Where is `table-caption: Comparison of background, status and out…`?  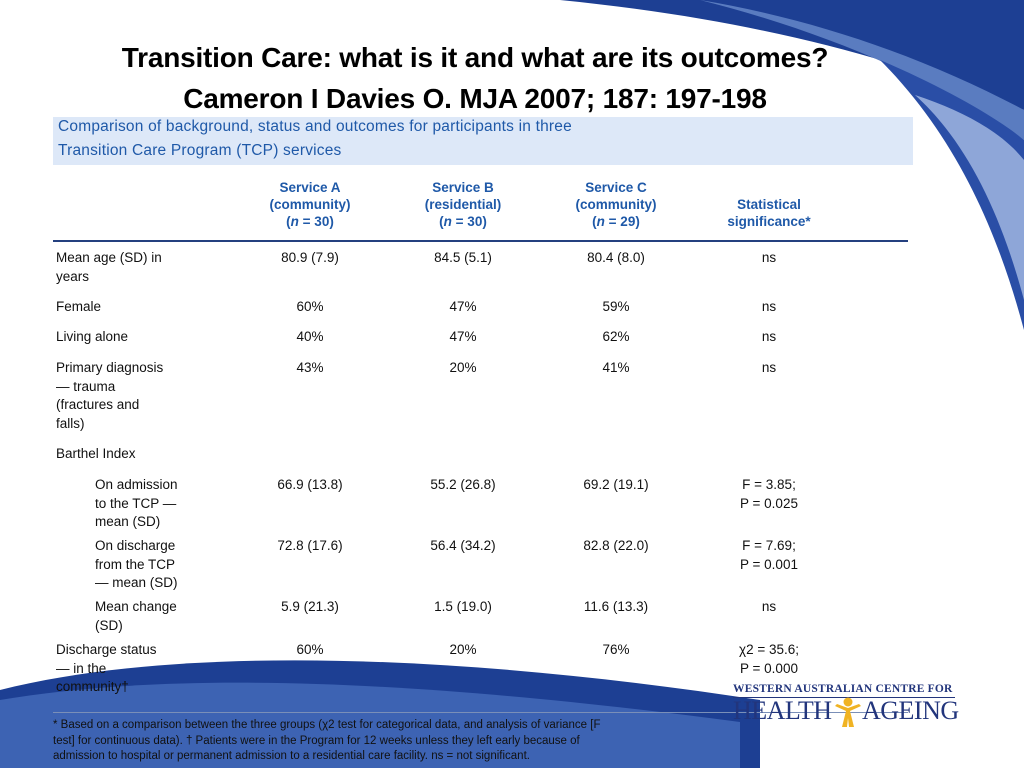 table-caption: Comparison of background, status and out… is located at coordinates (483, 141).